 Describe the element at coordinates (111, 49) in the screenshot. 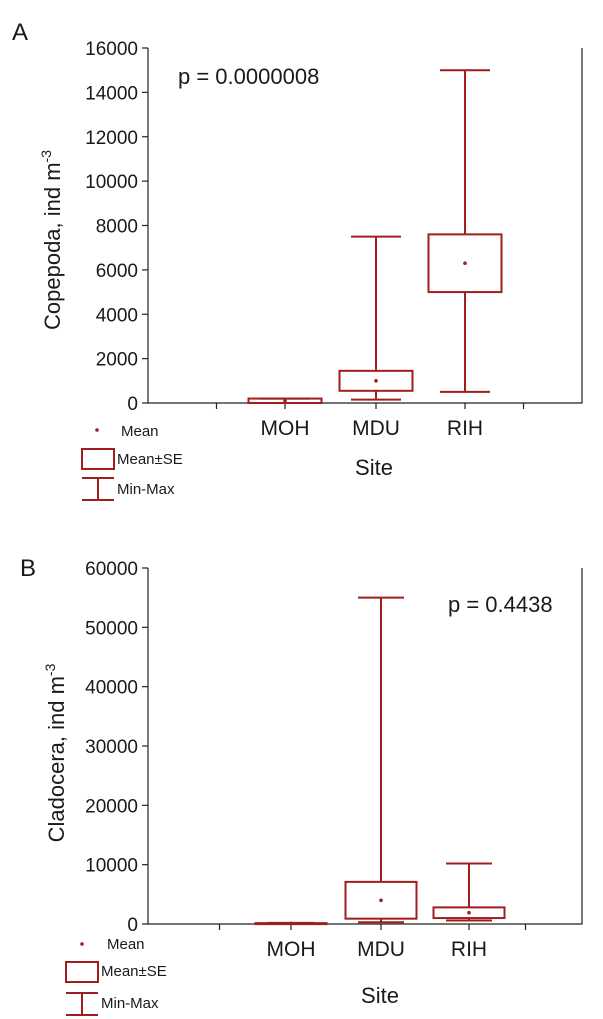

I see `y-tick-label: 16000` at that location.